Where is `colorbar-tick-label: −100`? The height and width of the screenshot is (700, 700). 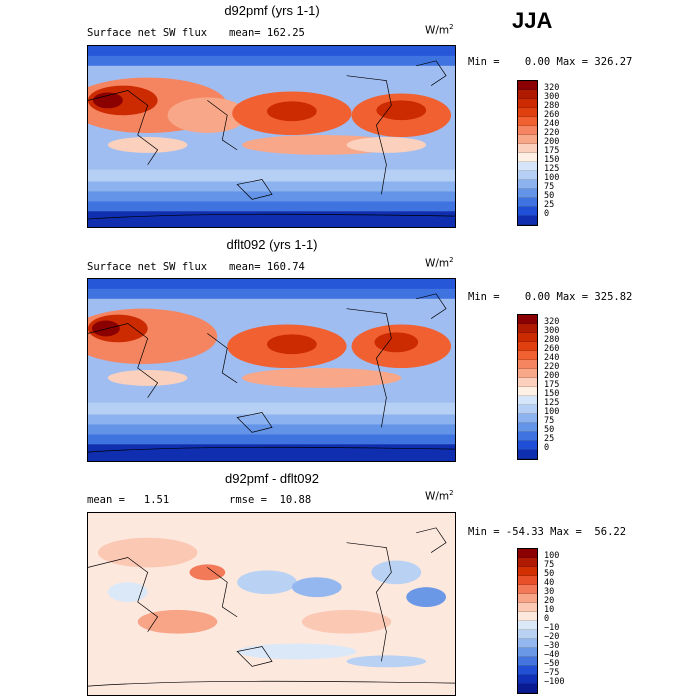 colorbar-tick-label: −100 is located at coordinates (554, 682).